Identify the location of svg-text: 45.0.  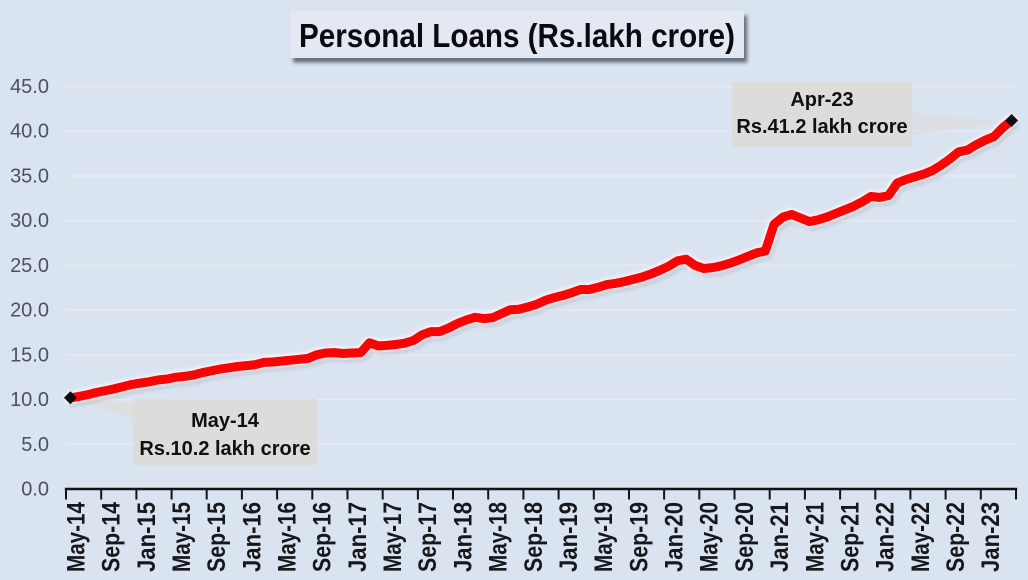
(29, 87).